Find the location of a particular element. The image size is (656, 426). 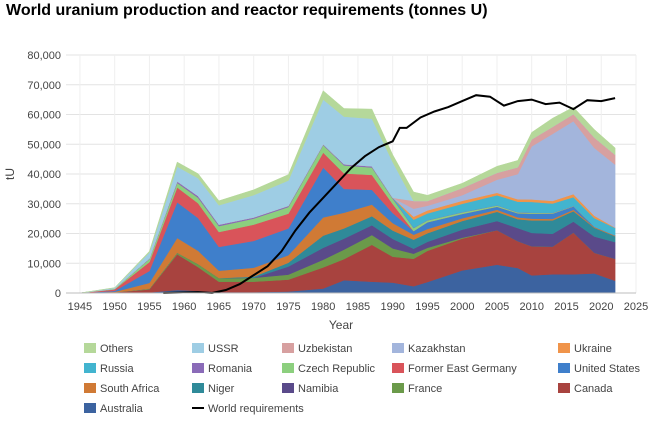

legend-item-ukraine: Ukraine is located at coordinates (585, 349).